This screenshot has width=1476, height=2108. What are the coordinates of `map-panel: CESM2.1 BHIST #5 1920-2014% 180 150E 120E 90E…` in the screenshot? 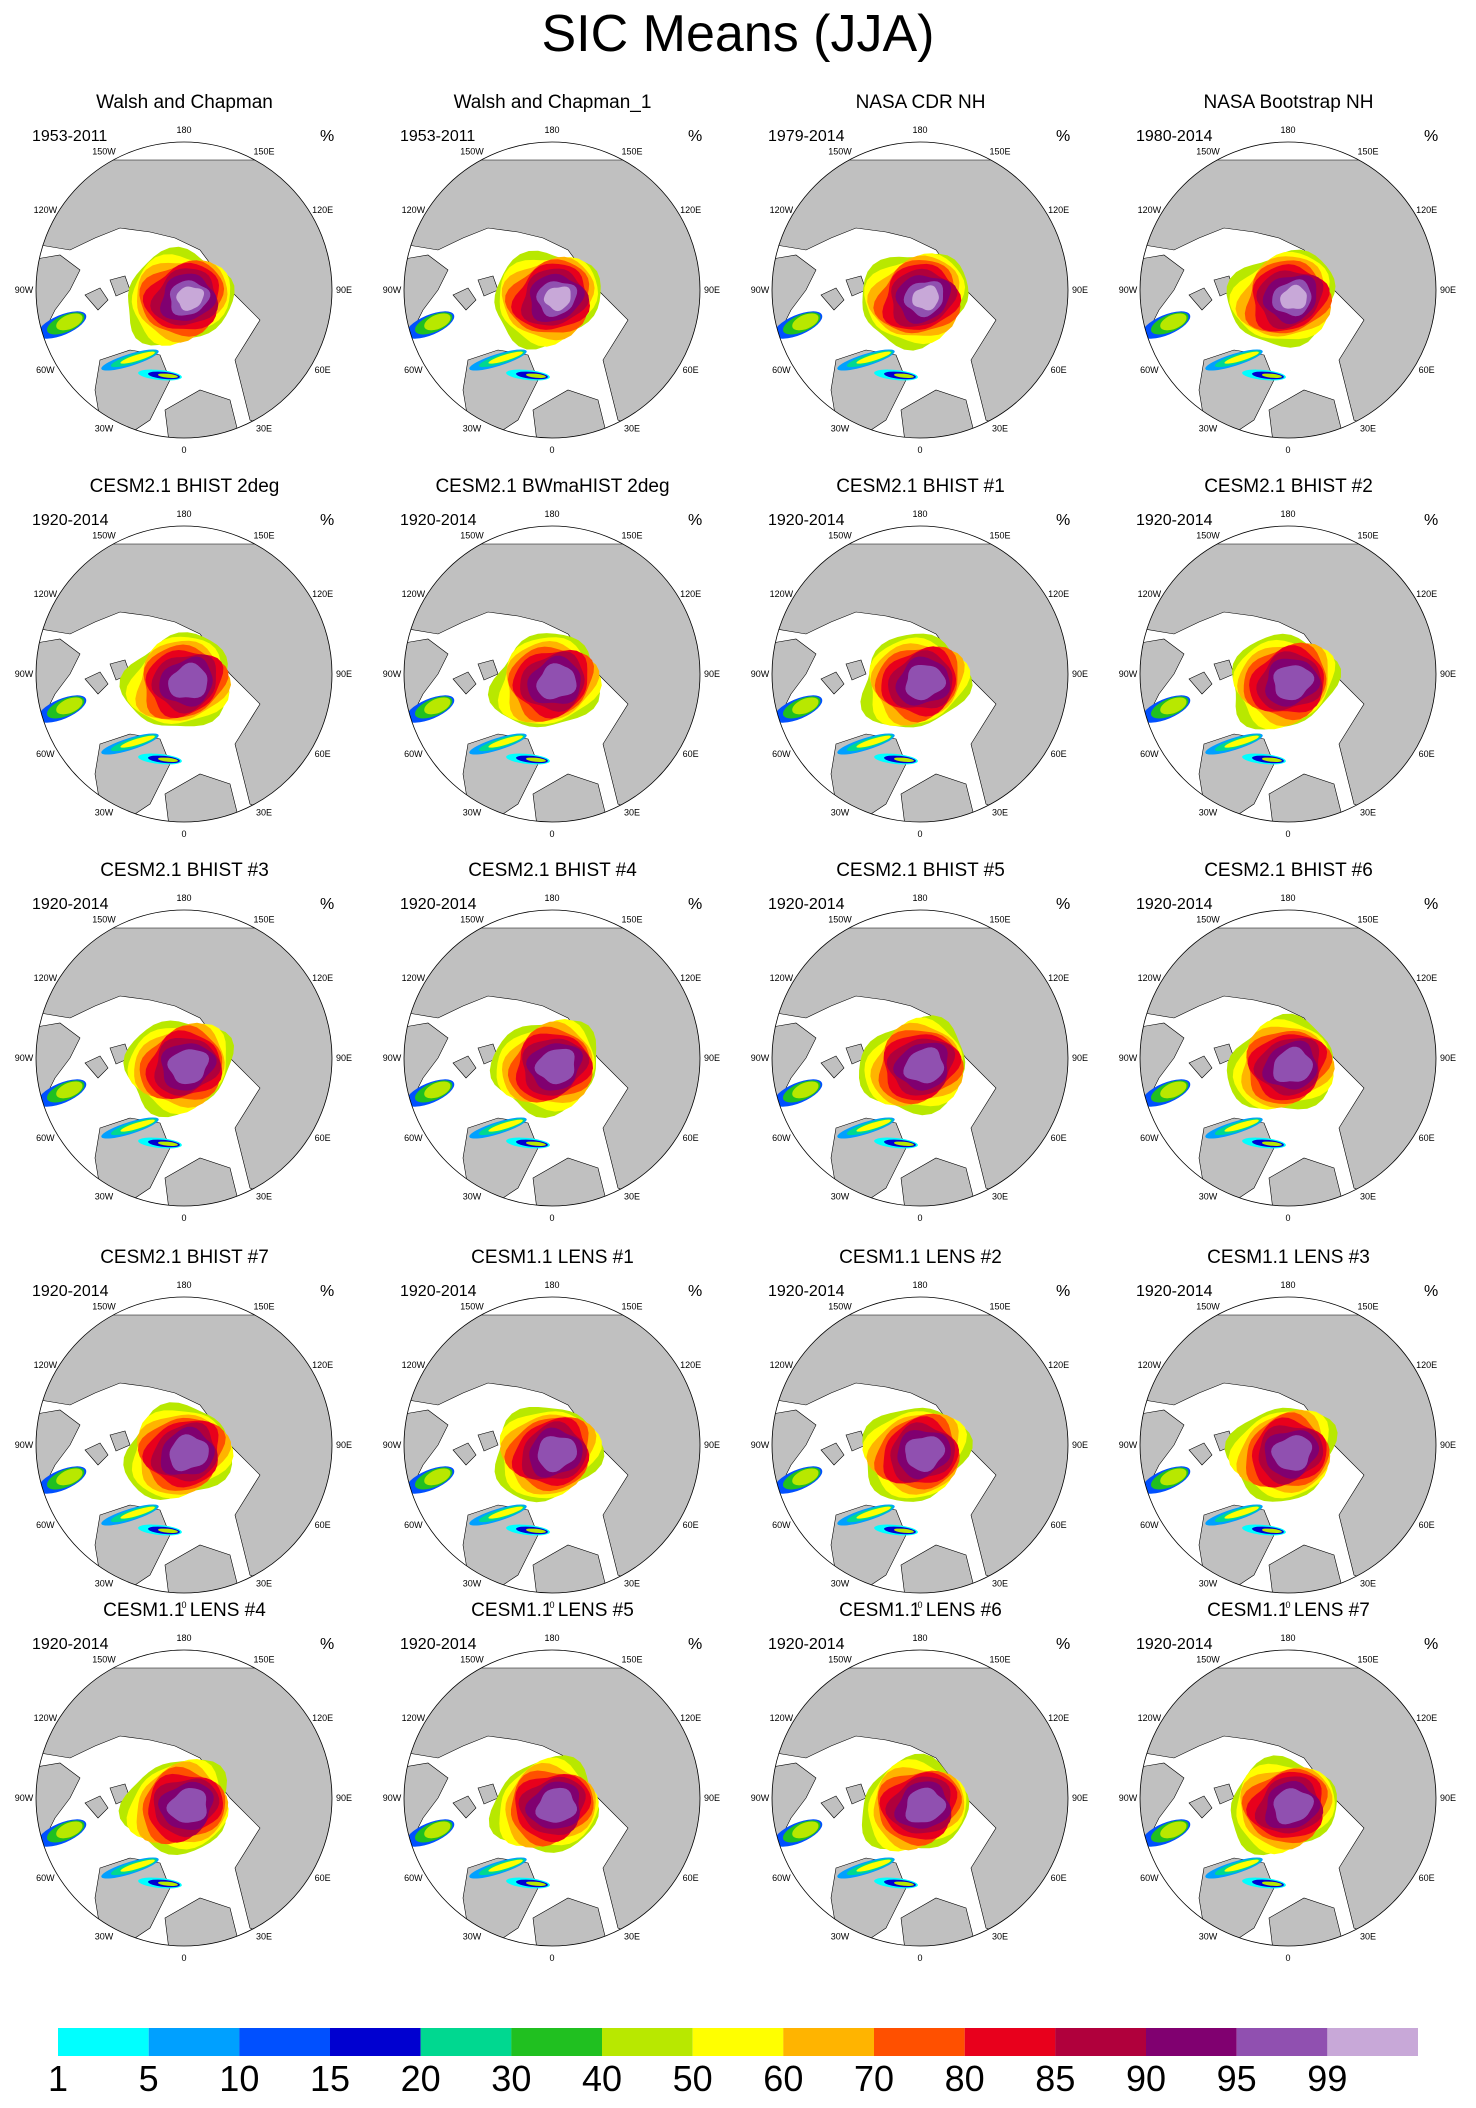 It's located at (920, 995).